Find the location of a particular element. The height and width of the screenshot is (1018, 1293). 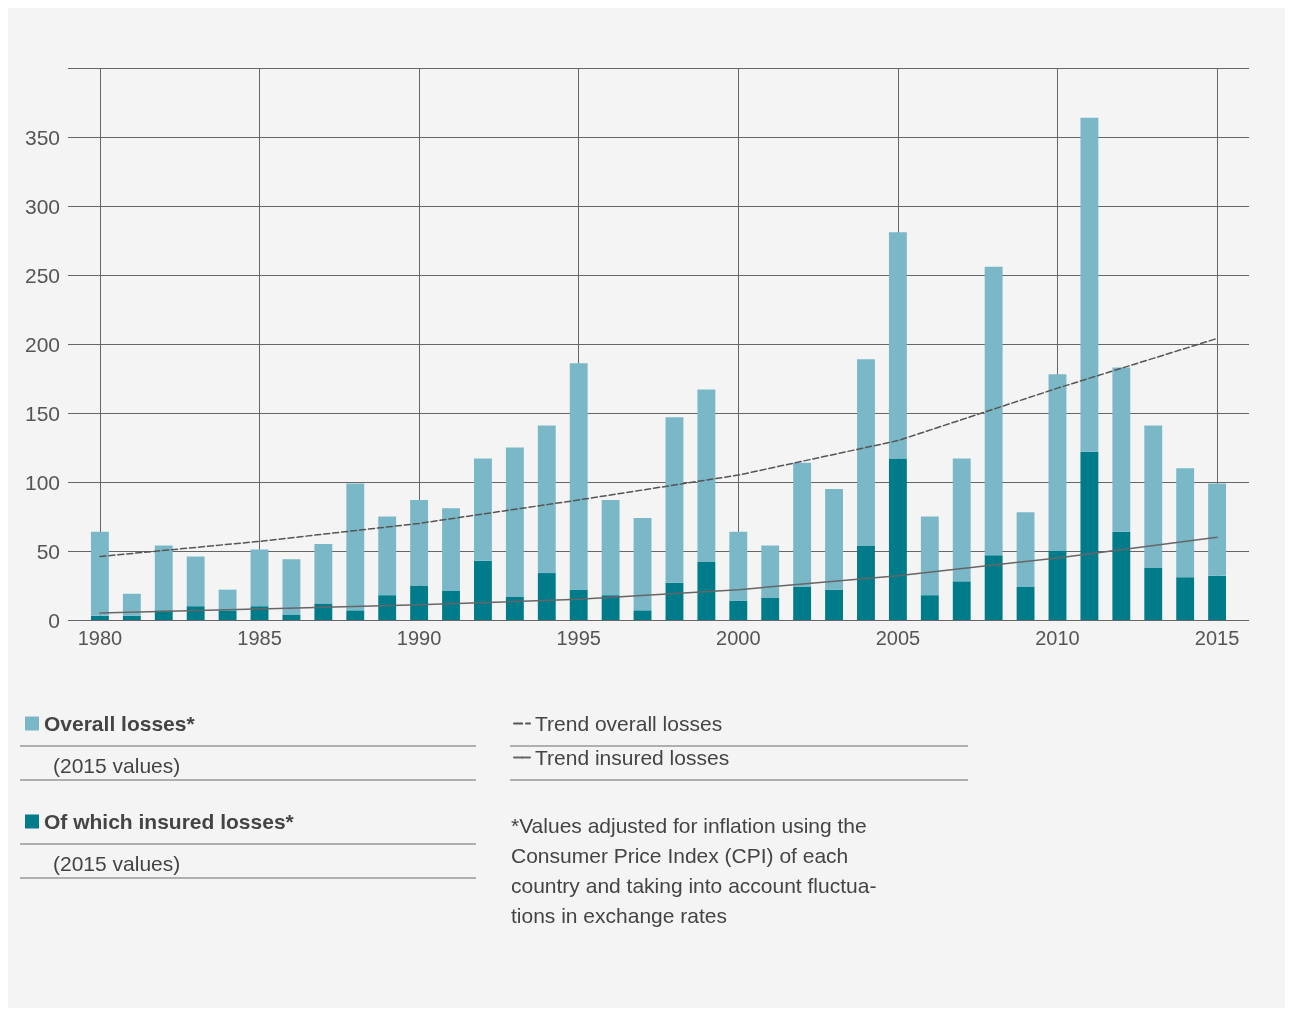

y-tick-label: 50 is located at coordinates (48, 551).